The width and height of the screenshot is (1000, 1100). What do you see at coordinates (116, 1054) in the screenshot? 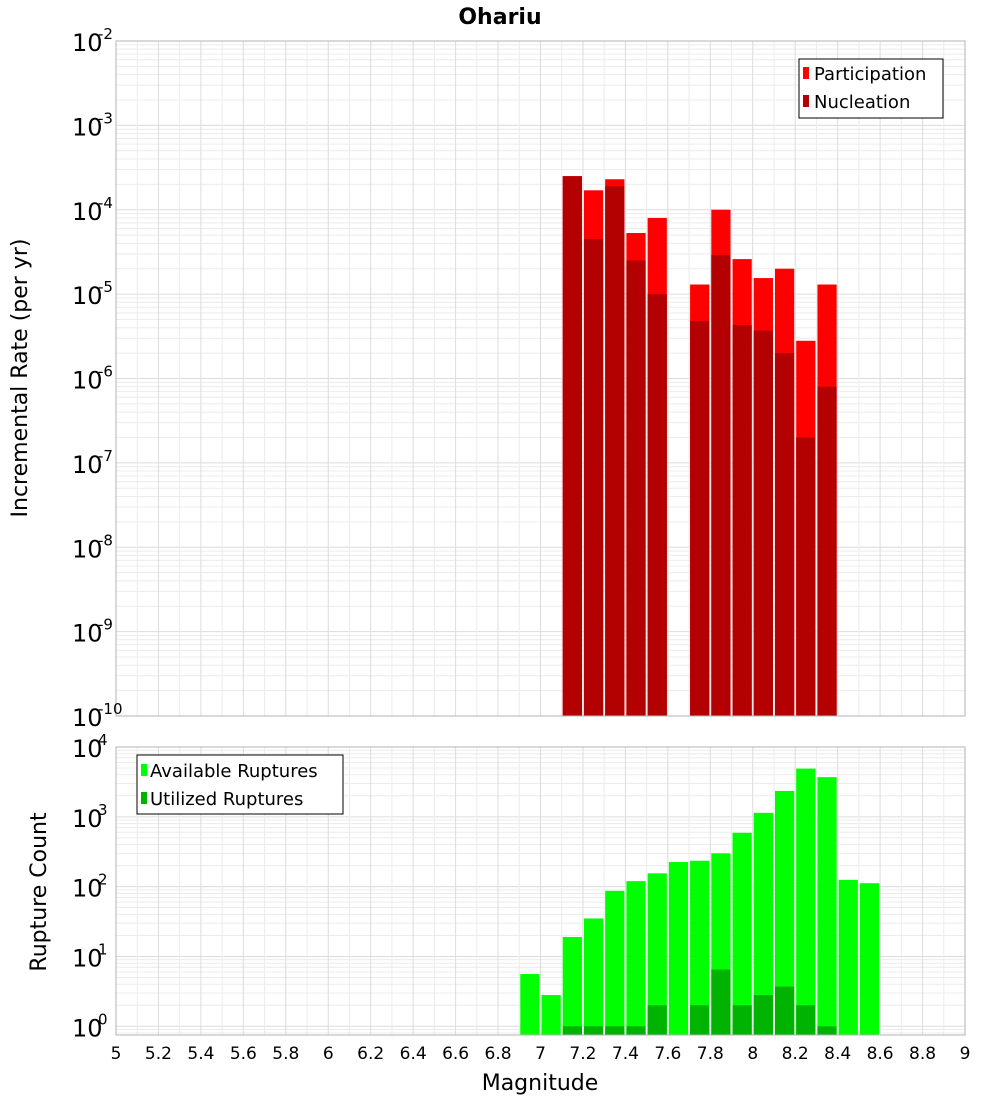
I see `x-tick-label: 5` at bounding box center [116, 1054].